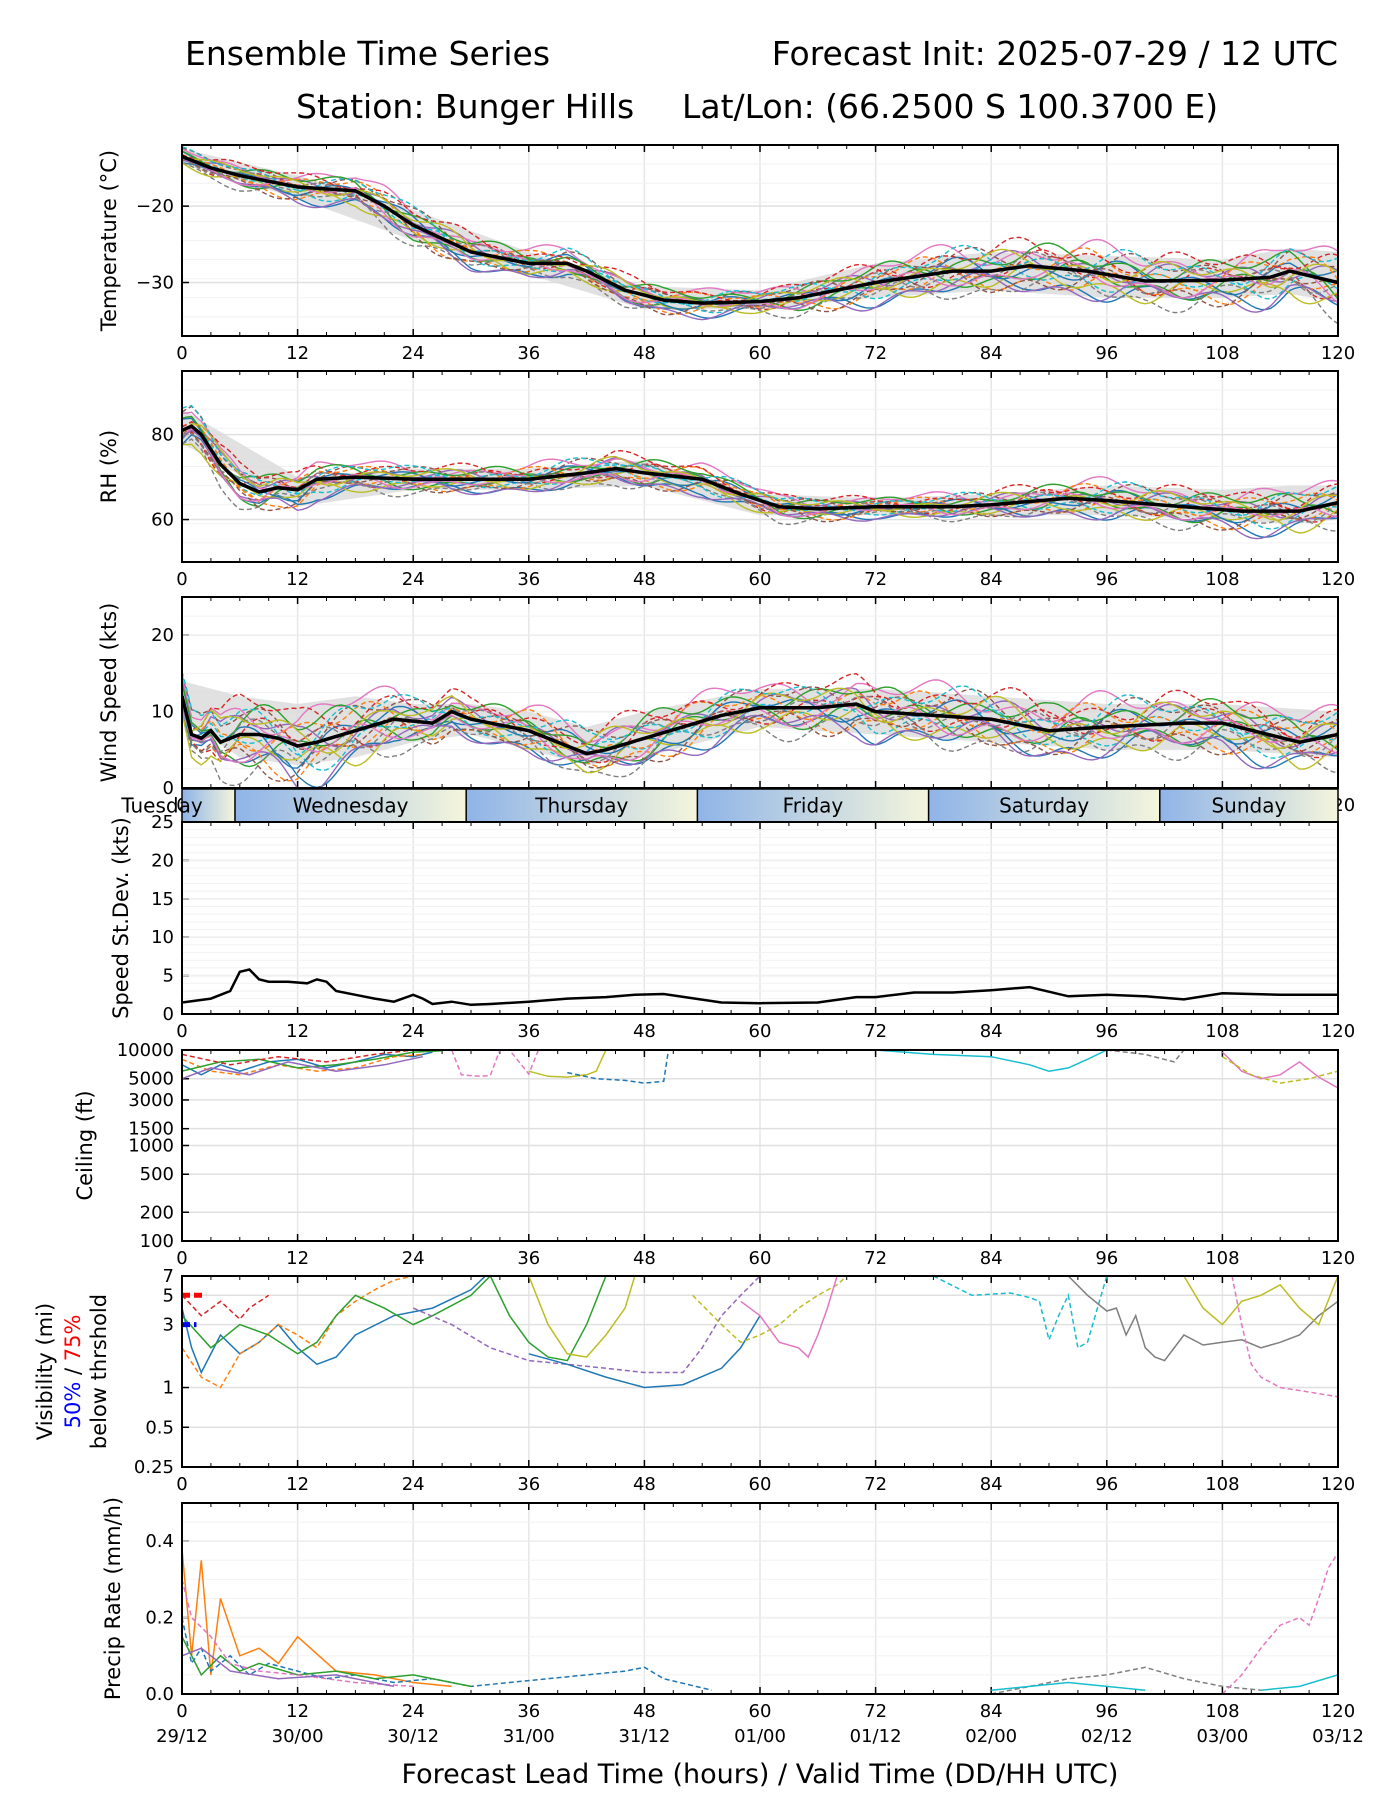 The image size is (1400, 1800). Describe the element at coordinates (154, 1467) in the screenshot. I see `ytick-label: 0.25` at that location.